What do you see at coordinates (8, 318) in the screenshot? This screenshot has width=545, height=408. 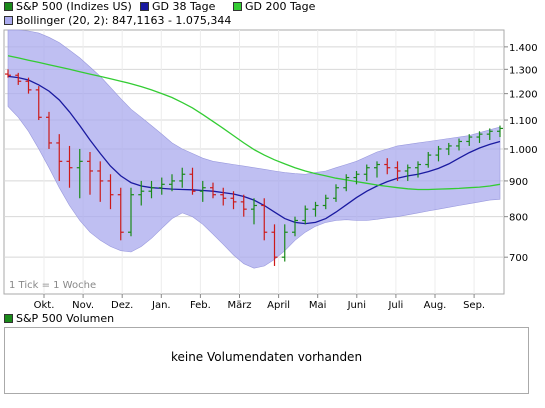 I see `volume-swatch-icon` at bounding box center [8, 318].